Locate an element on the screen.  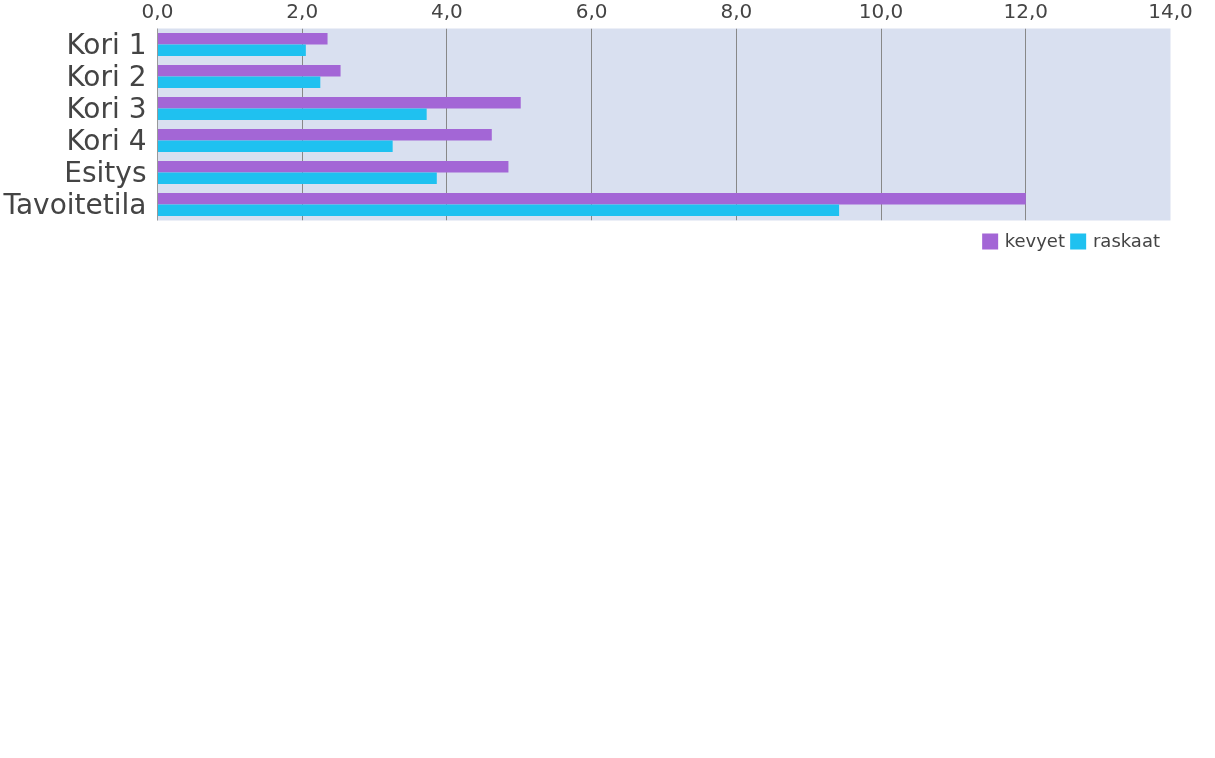
y-tick-label: Tavoitetila is located at coordinates (74, 204).